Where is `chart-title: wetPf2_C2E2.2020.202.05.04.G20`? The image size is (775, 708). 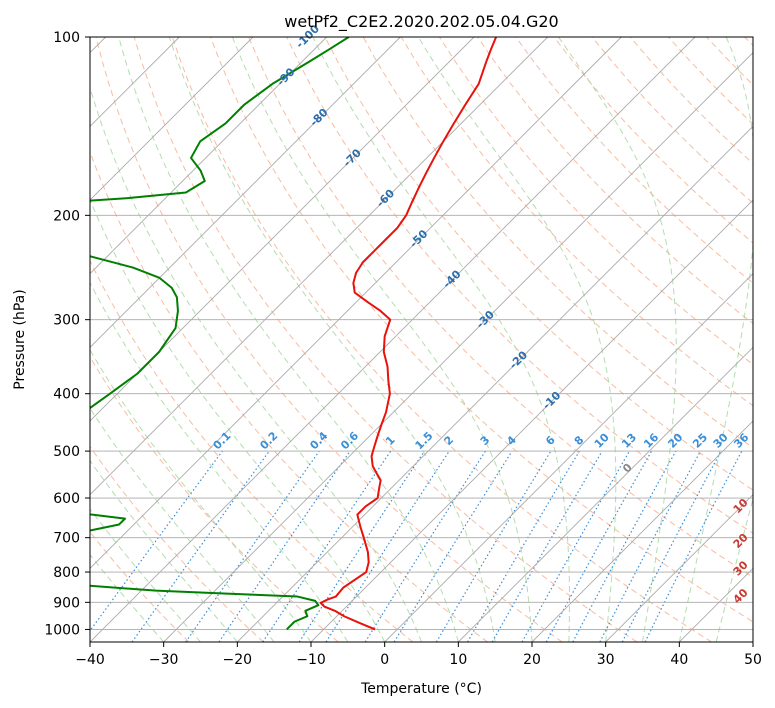 chart-title: wetPf2_C2E2.2020.202.05.04.G20 is located at coordinates (421, 22).